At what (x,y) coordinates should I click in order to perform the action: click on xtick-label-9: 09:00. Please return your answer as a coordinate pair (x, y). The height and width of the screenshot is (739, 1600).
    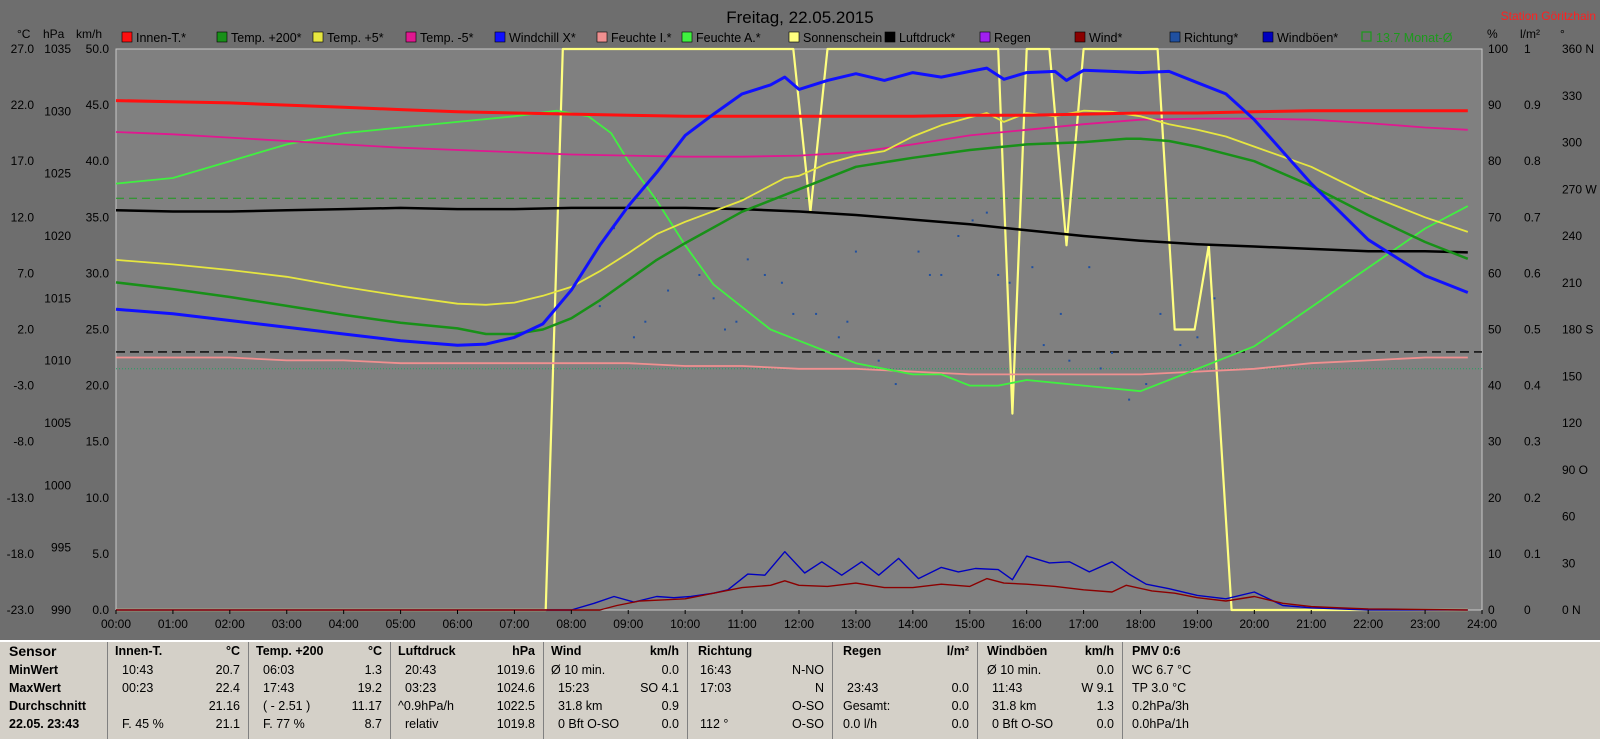
    Looking at the image, I should click on (628, 624).